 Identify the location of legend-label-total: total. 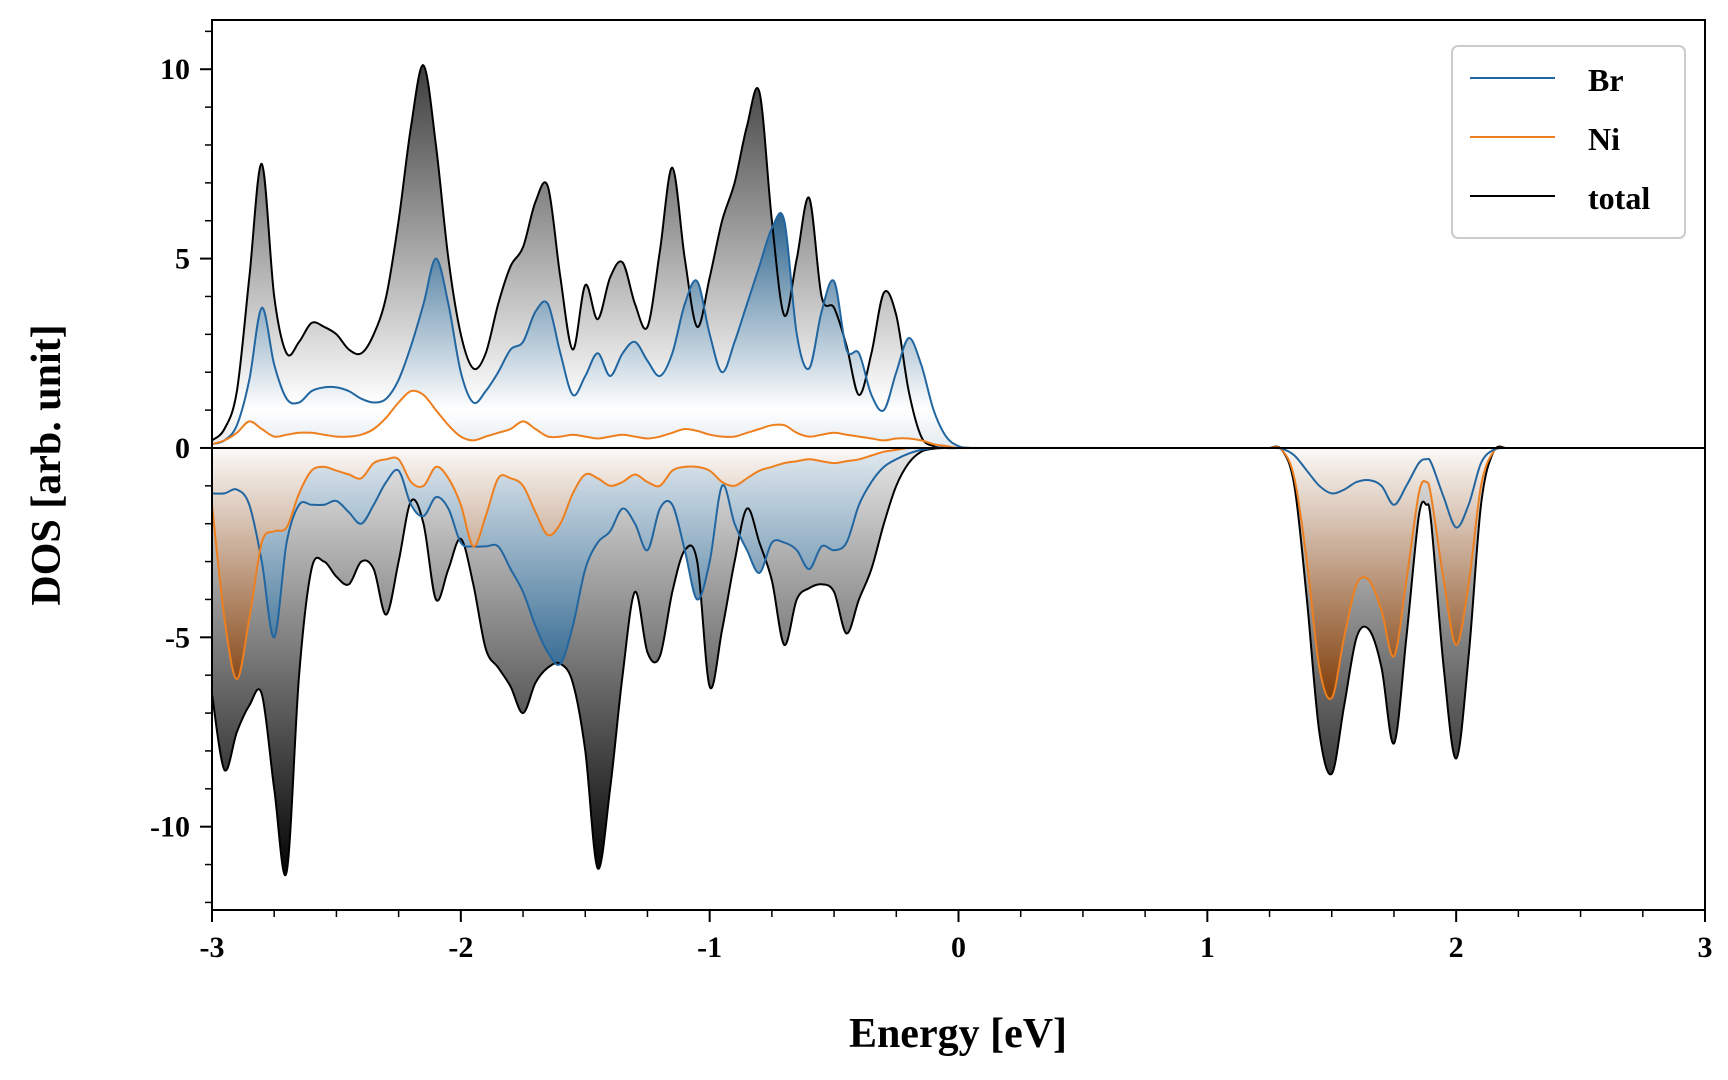
(1619, 198).